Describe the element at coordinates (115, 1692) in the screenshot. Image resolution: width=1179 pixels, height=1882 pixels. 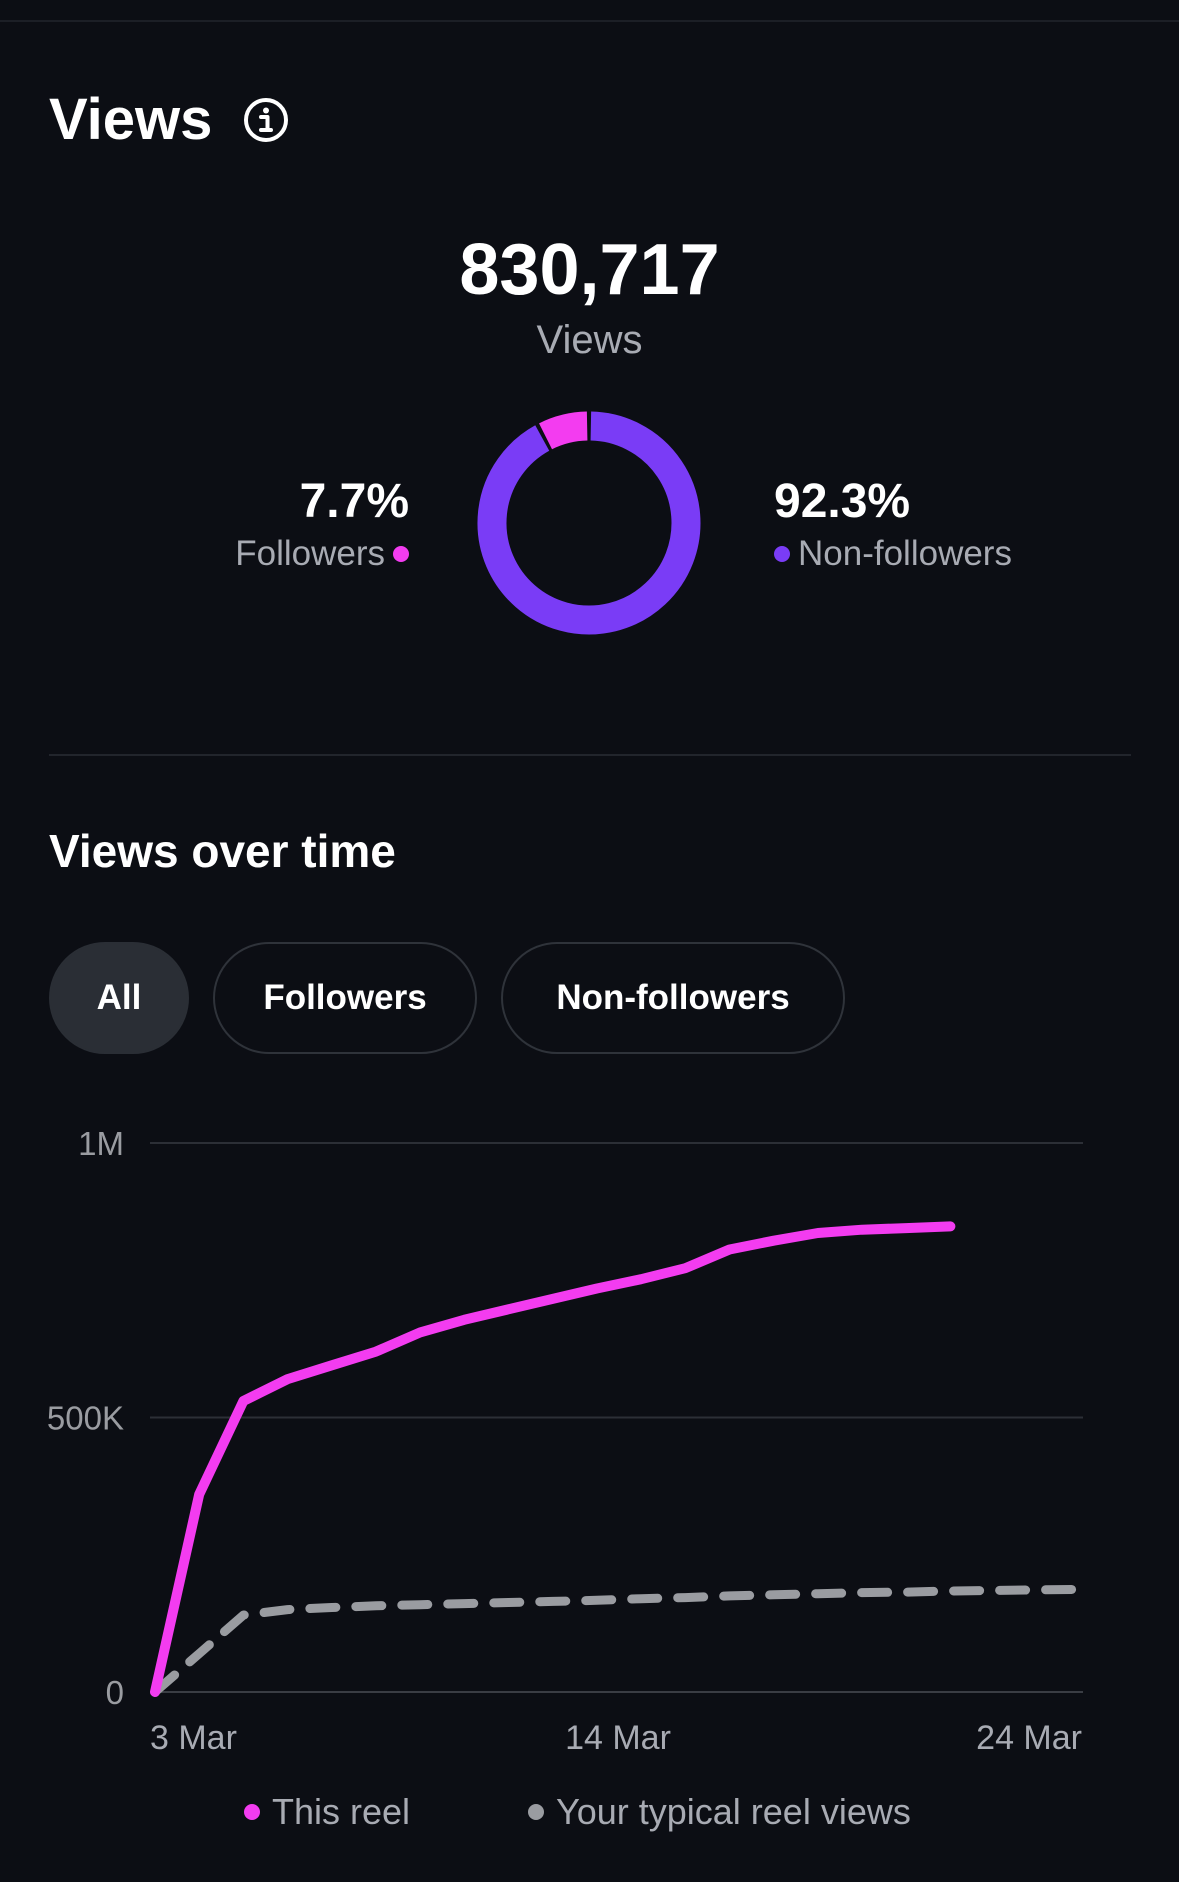
I see `y-tick-label: 0` at that location.